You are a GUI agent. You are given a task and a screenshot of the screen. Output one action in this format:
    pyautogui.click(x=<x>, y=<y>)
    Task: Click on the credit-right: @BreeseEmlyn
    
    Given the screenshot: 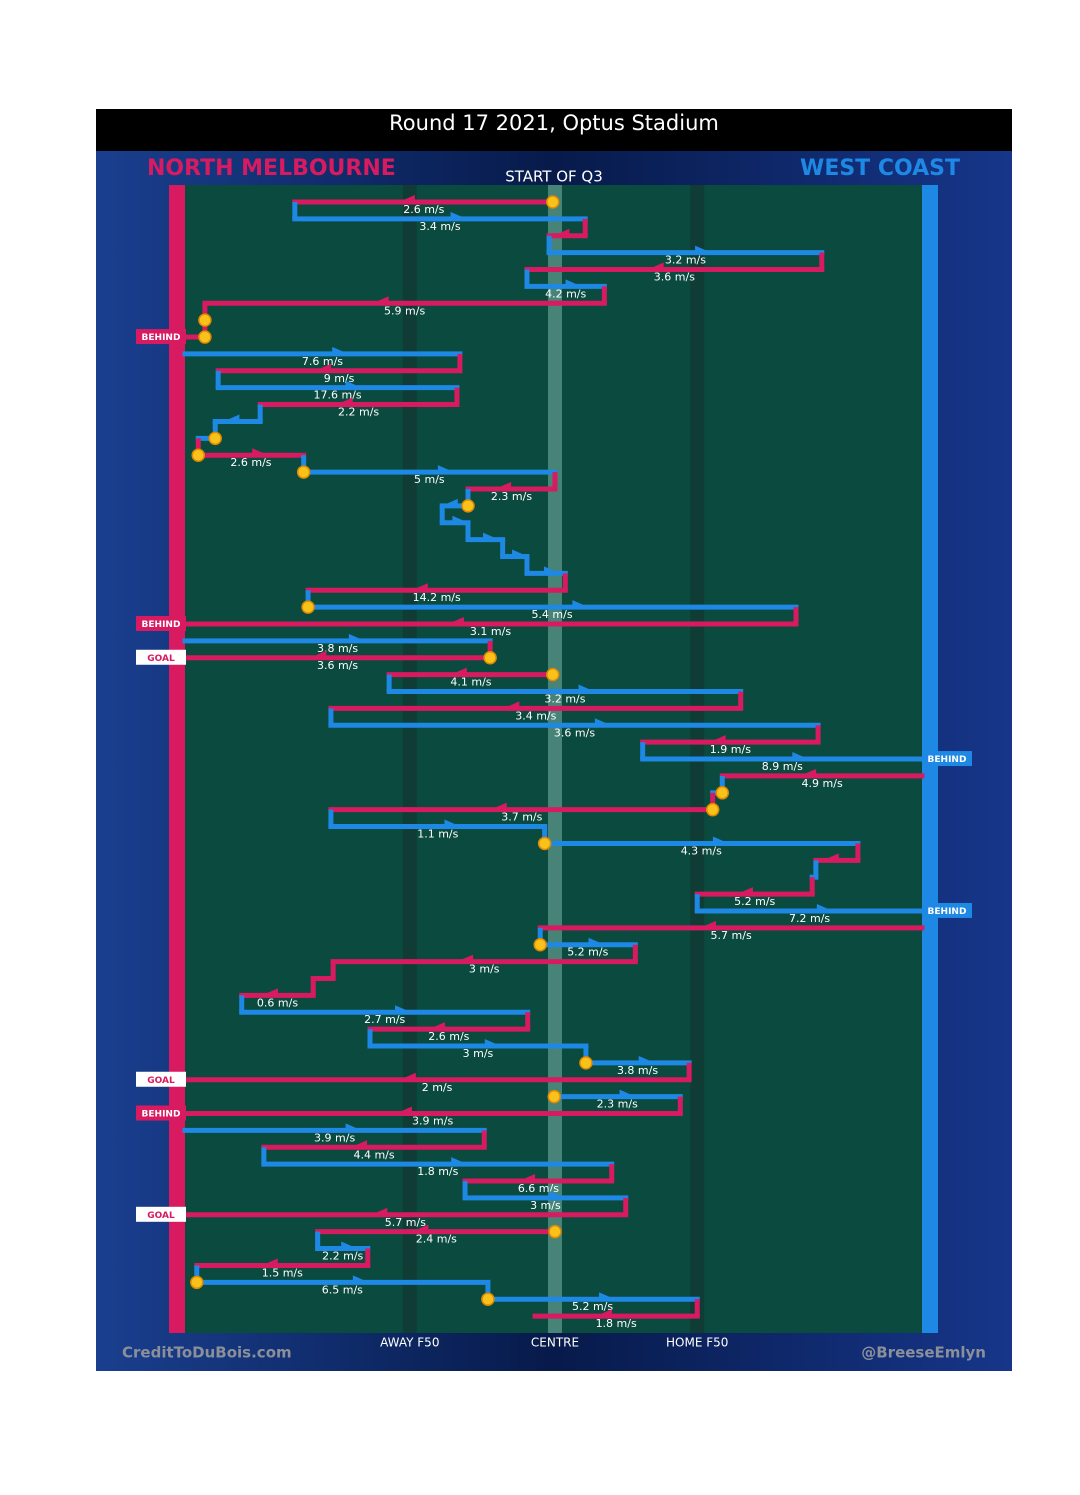 What is the action you would take?
    pyautogui.click(x=923, y=1353)
    